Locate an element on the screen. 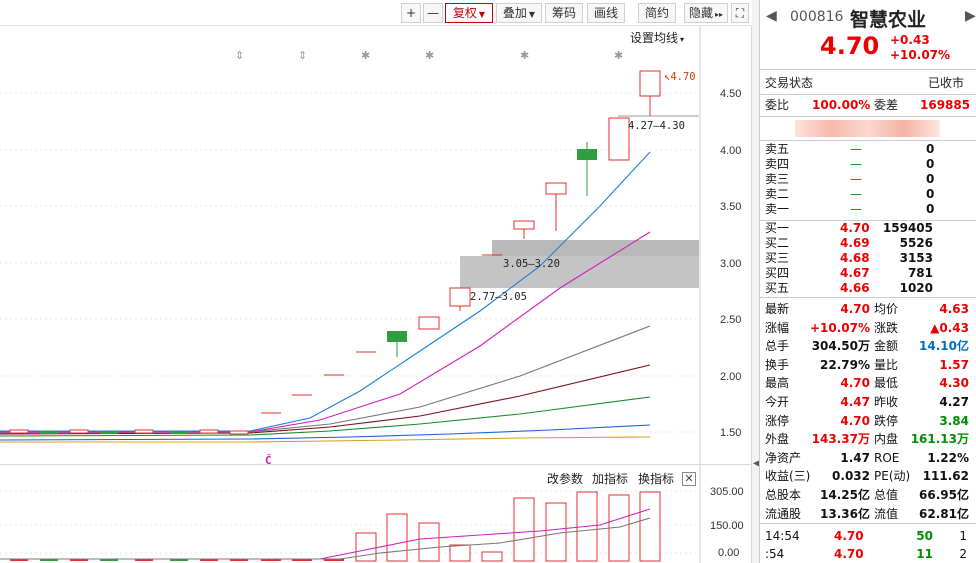 This screenshot has width=976, height=563. buy-level-label: 买三 is located at coordinates (777, 258).